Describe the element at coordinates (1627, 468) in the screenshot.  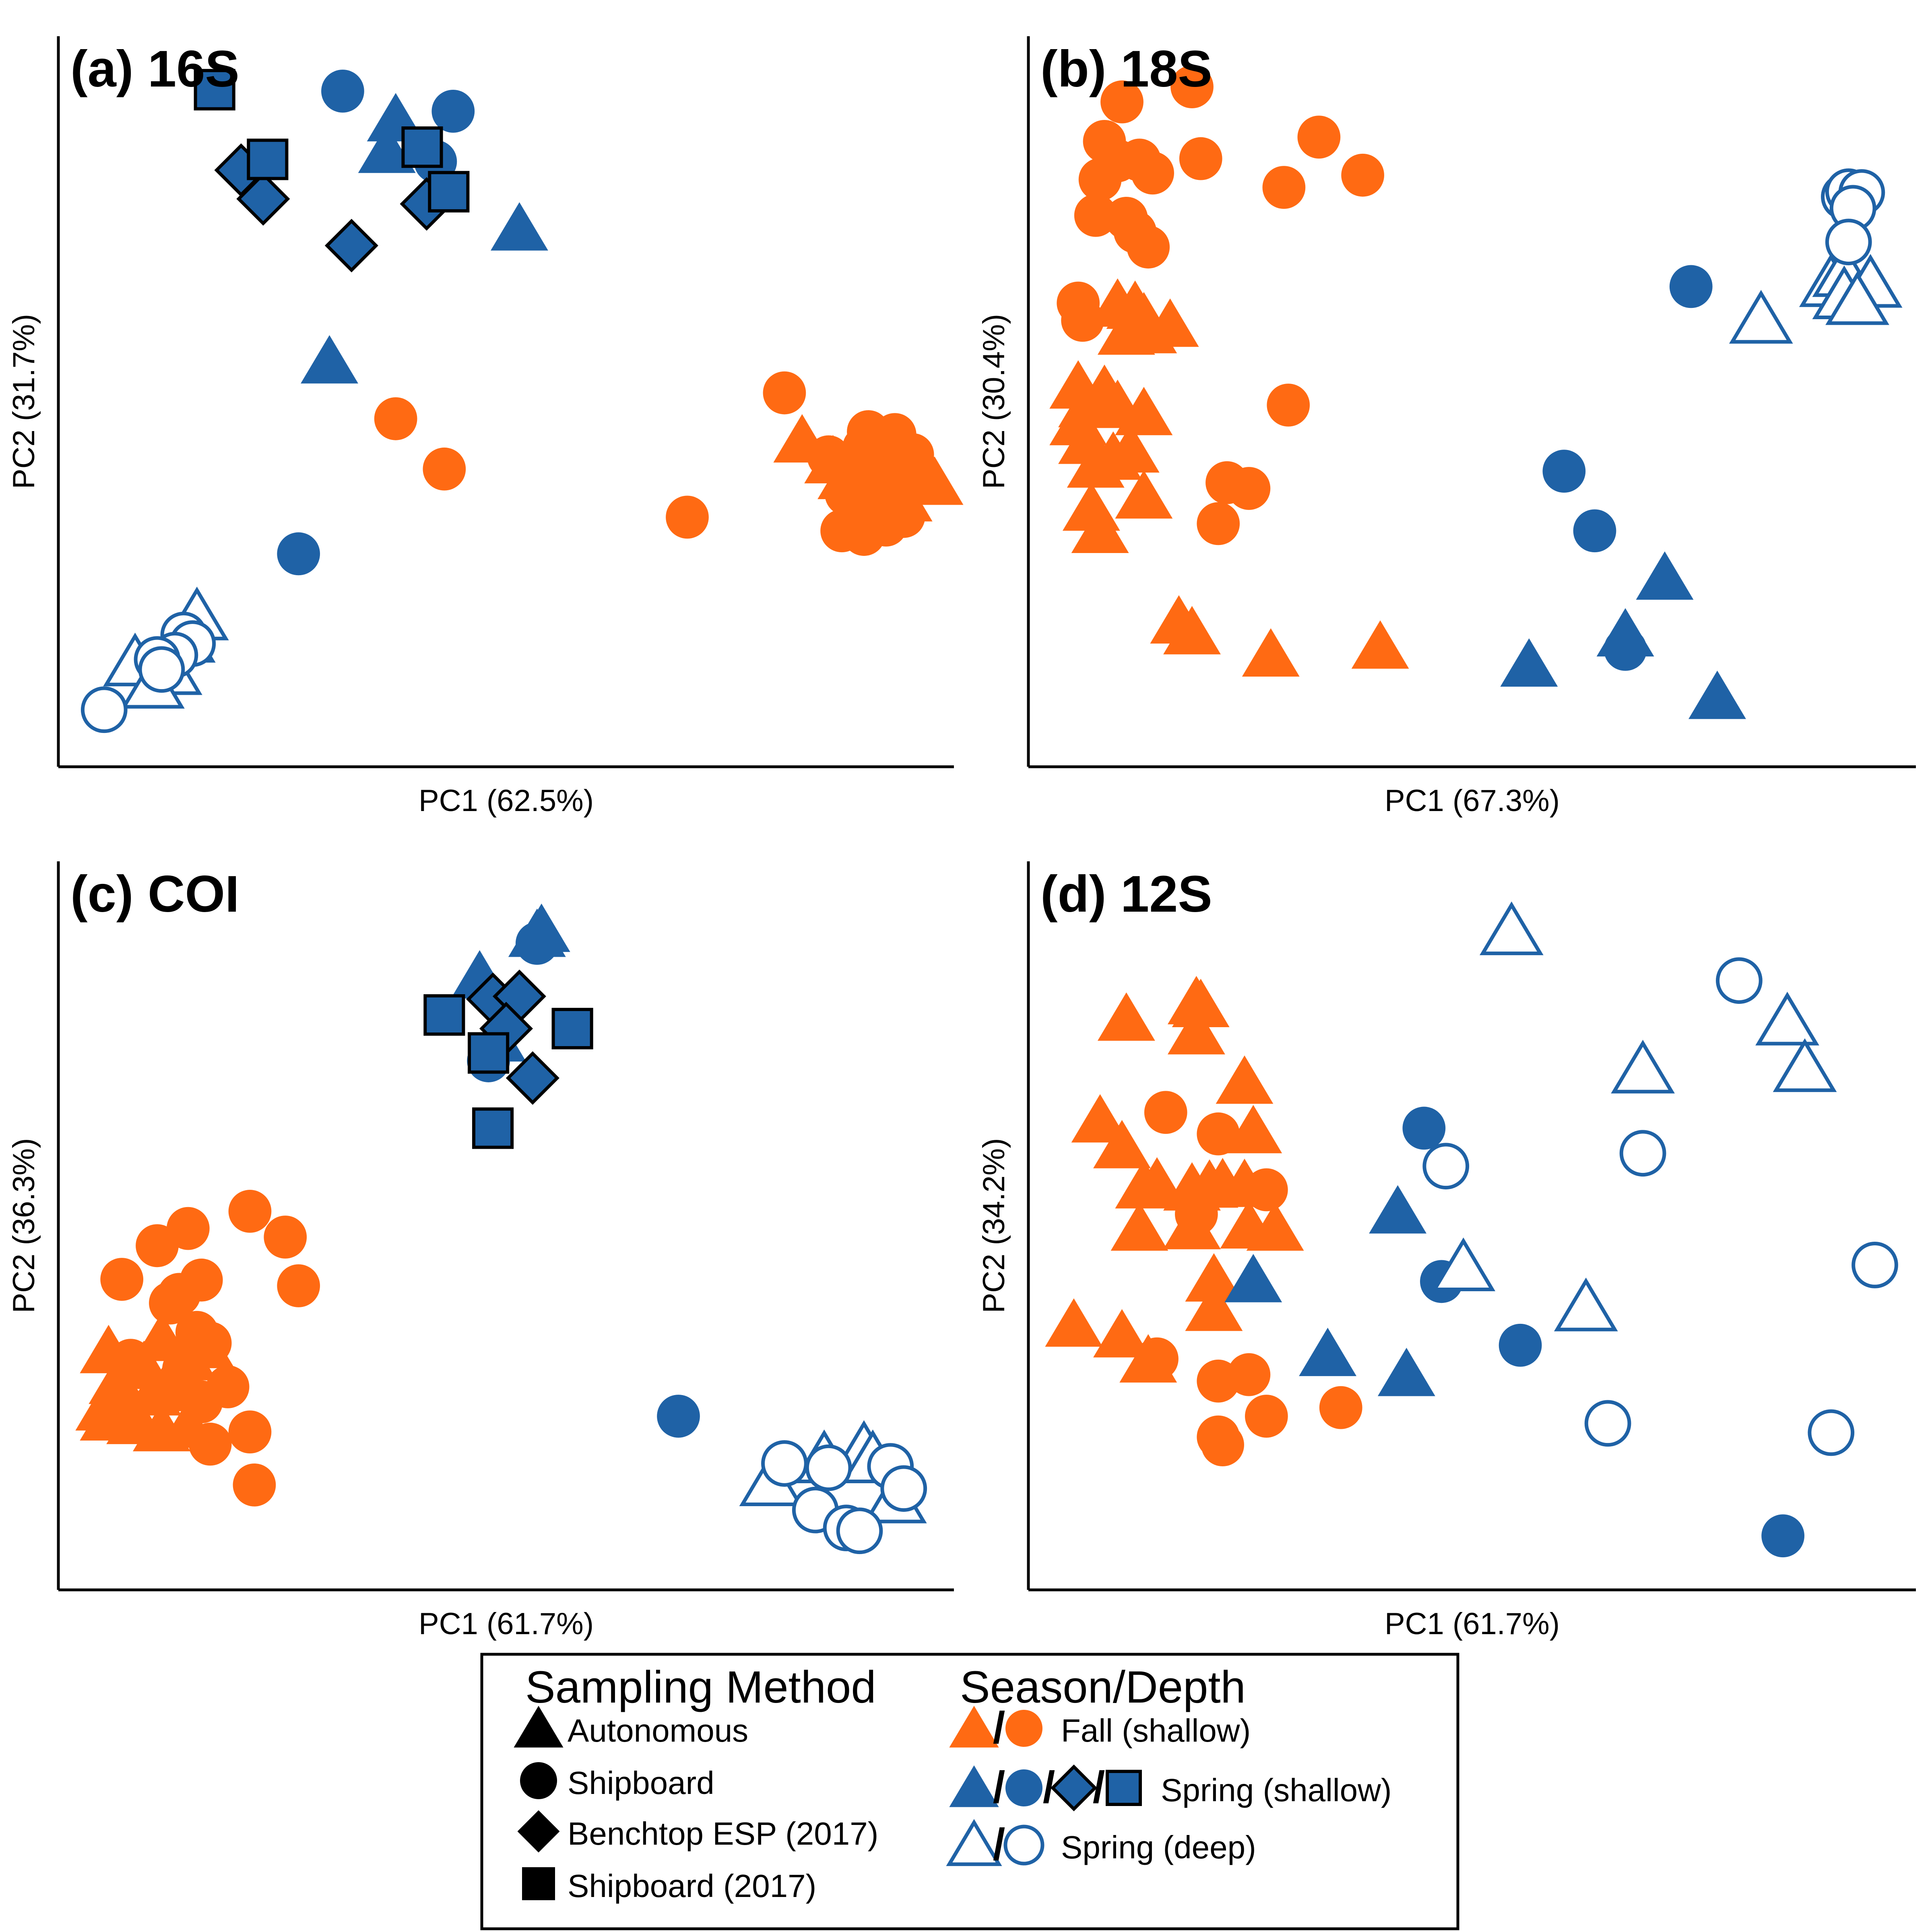
I see `series-spring_shallow-circle` at that location.